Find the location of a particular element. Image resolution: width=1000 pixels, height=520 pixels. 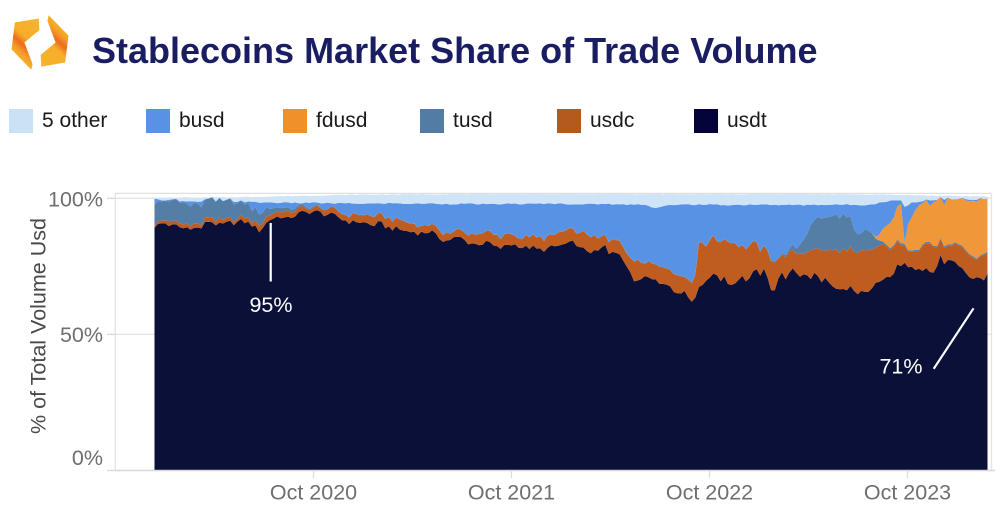

svg-text: 95% is located at coordinates (270, 305).